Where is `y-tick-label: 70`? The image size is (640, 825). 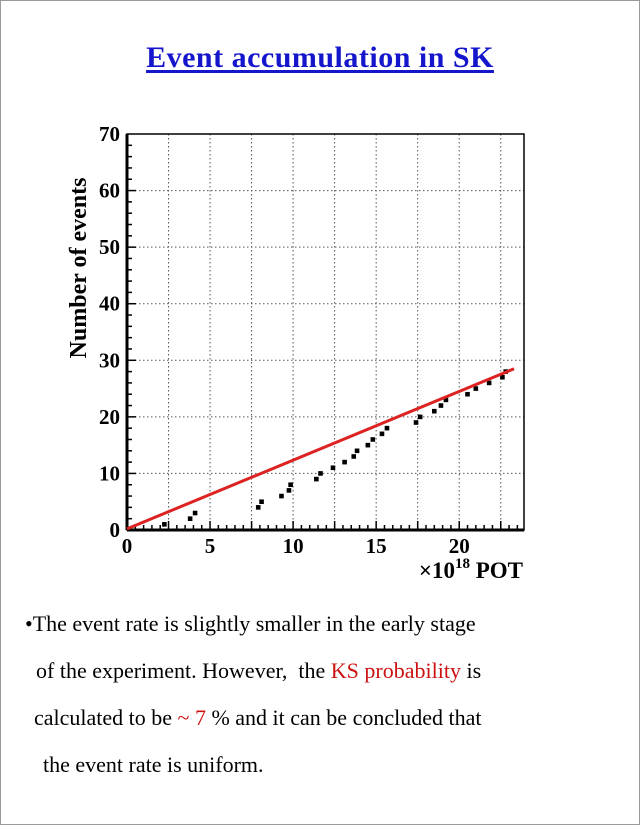
y-tick-label: 70 is located at coordinates (109, 134).